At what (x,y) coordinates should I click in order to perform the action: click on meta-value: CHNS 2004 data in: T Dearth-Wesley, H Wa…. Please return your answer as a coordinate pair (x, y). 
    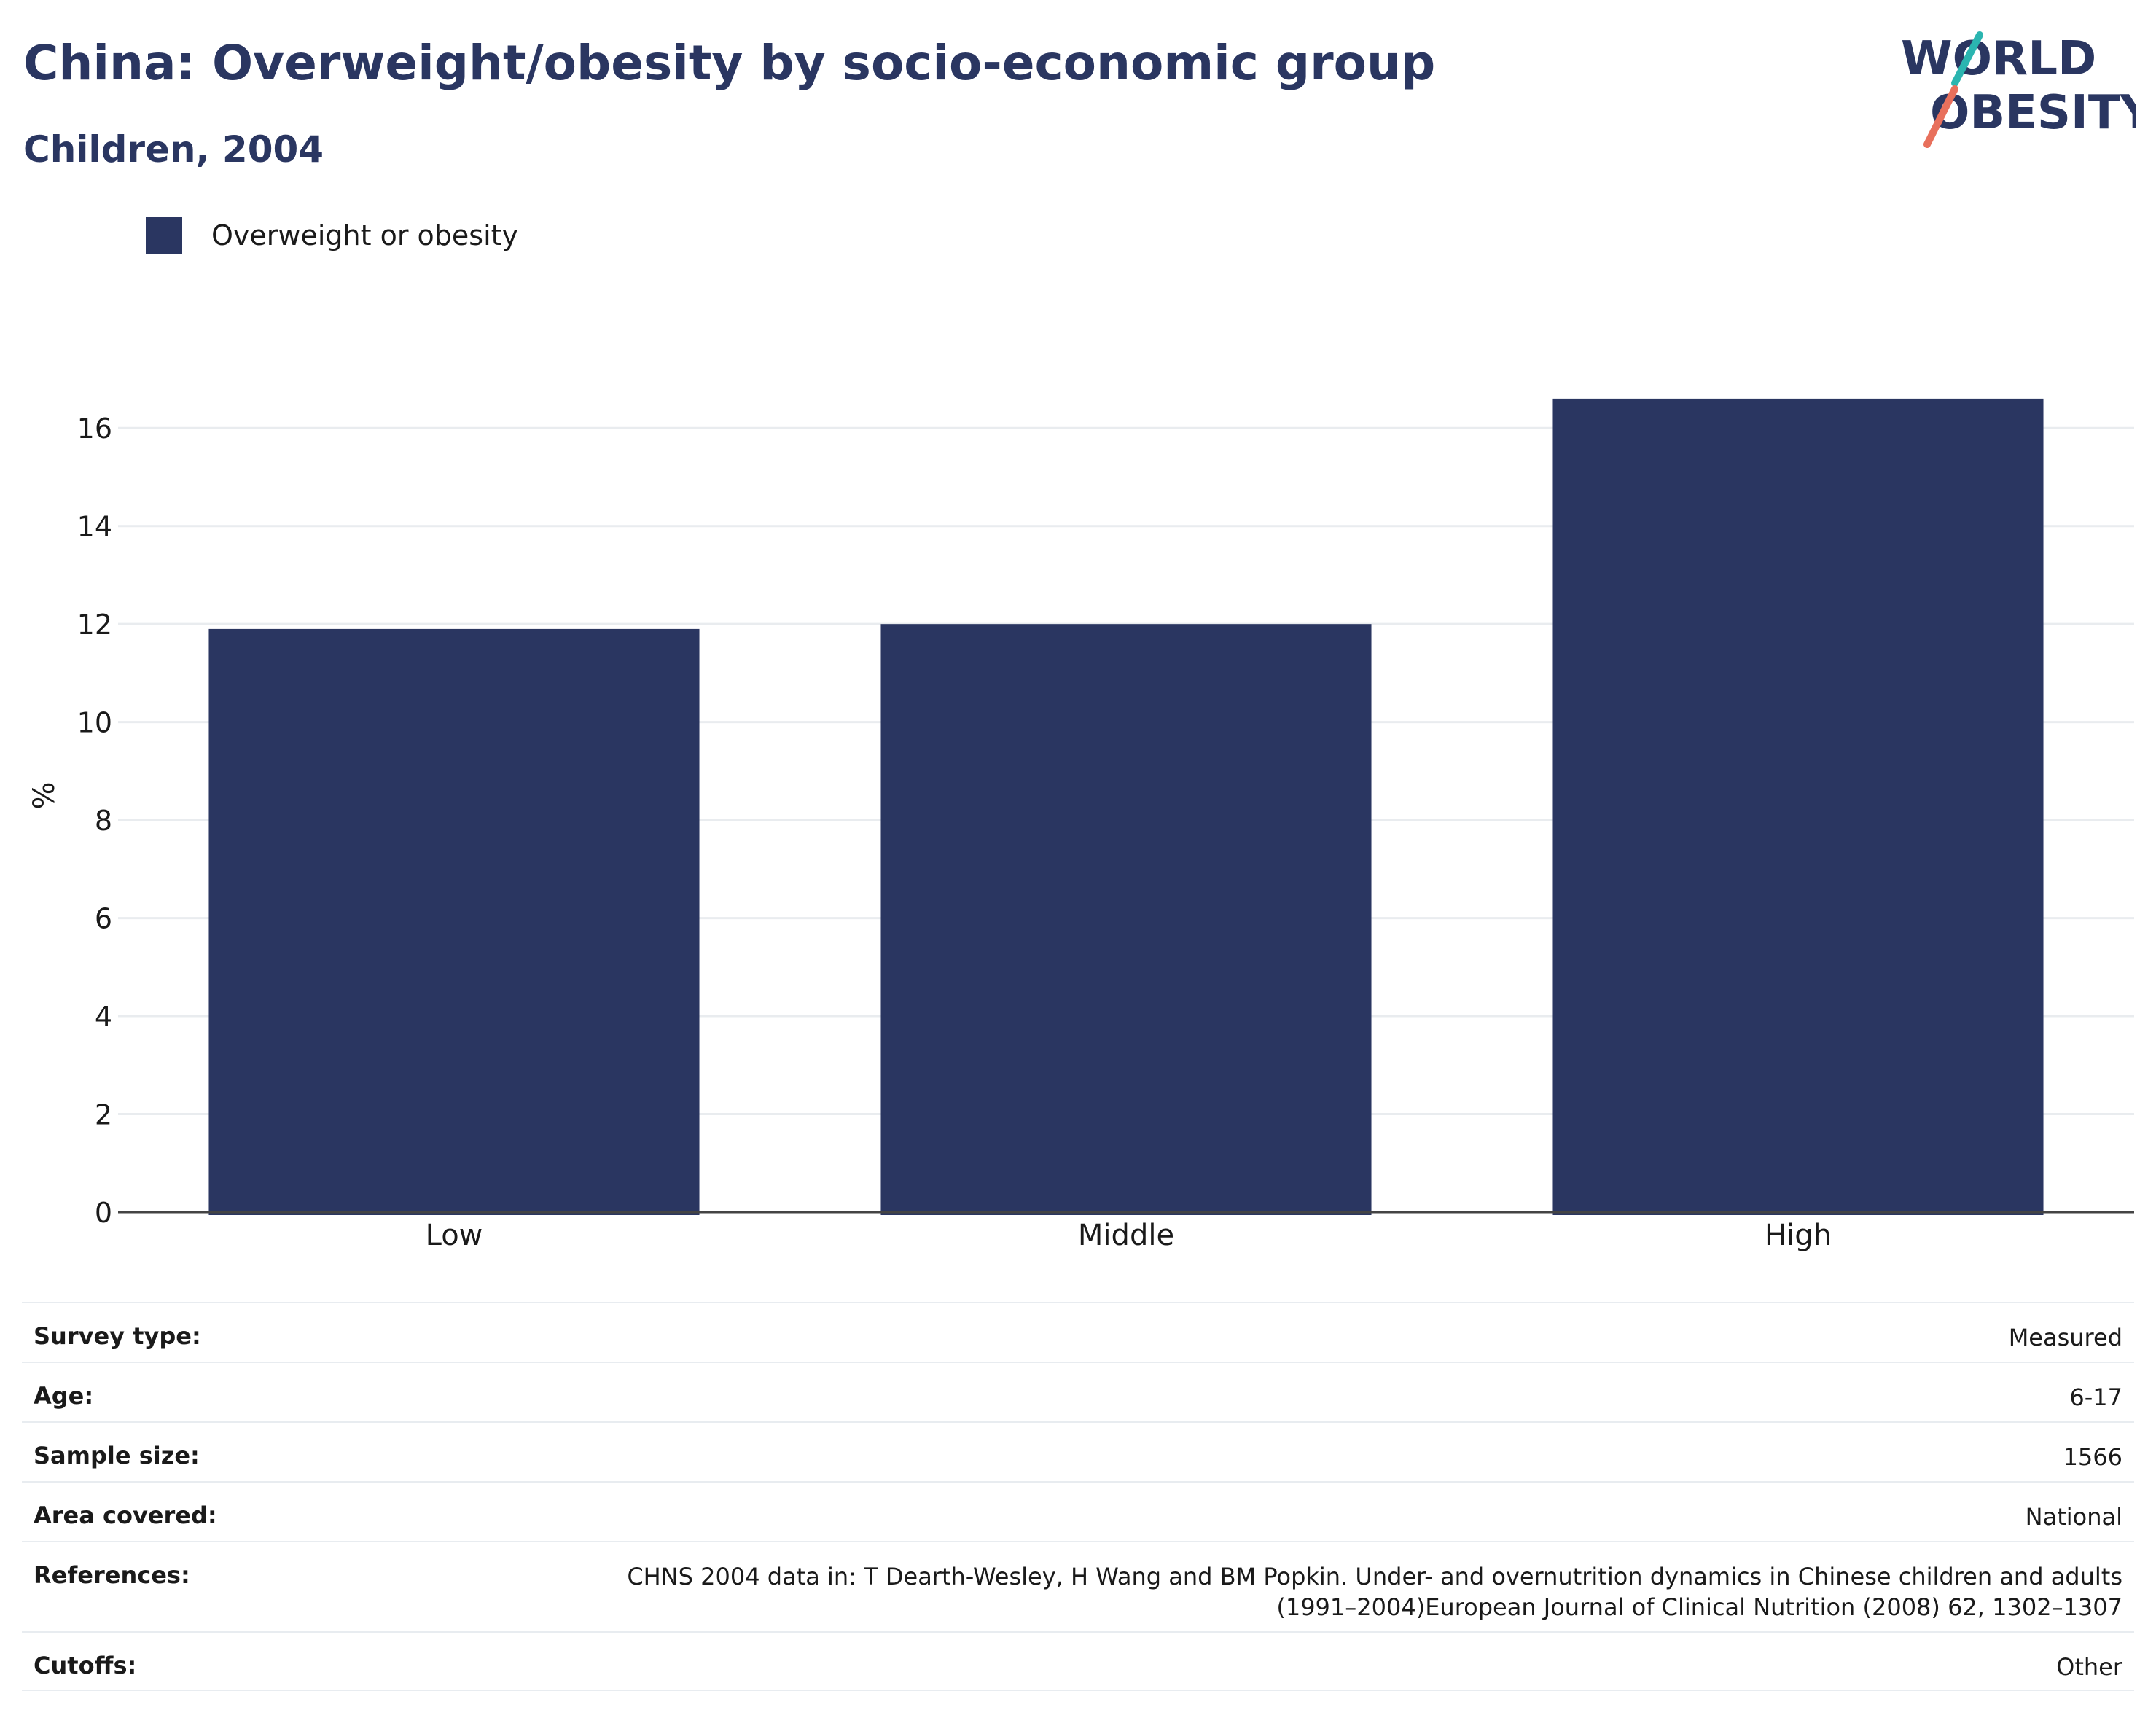
    Looking at the image, I should click on (1374, 1582).